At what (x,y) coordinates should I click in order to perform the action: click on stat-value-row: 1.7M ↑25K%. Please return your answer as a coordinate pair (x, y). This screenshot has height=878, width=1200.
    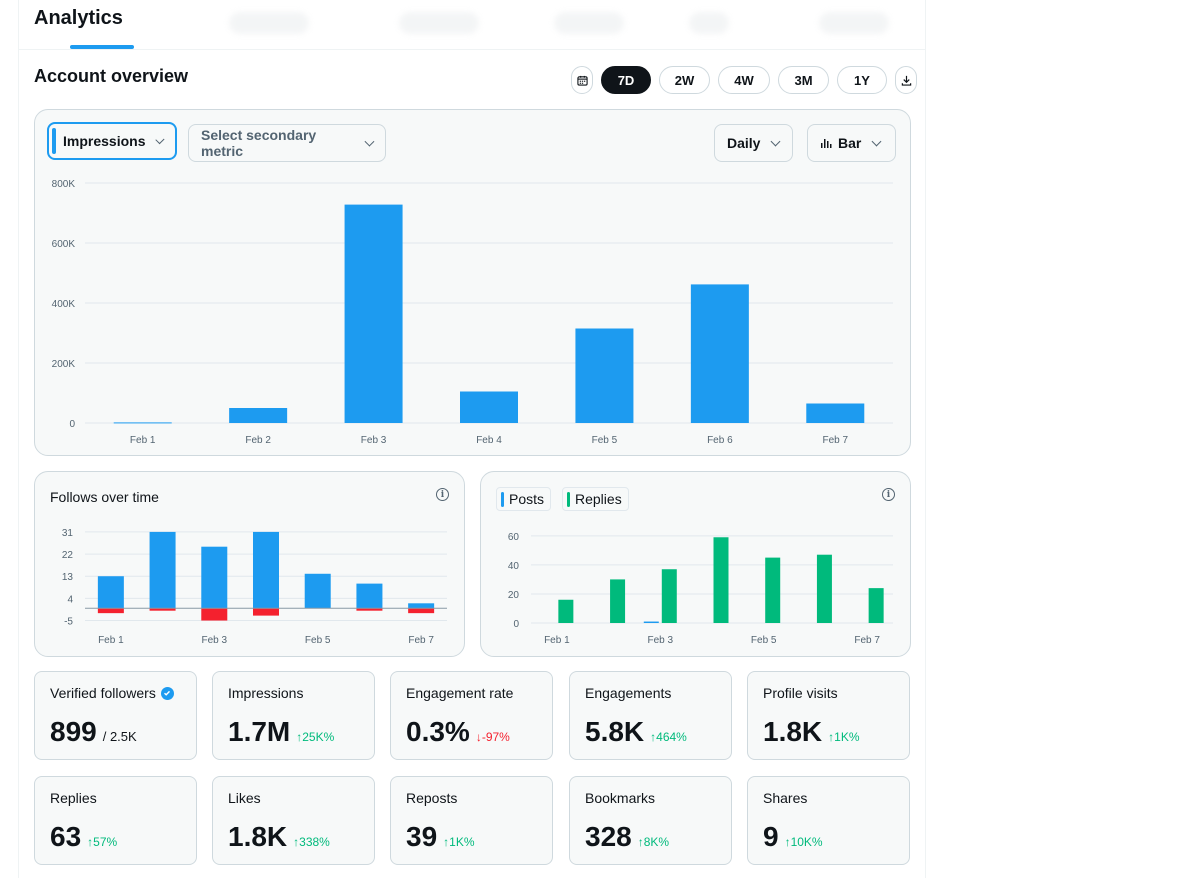
    Looking at the image, I should click on (281, 732).